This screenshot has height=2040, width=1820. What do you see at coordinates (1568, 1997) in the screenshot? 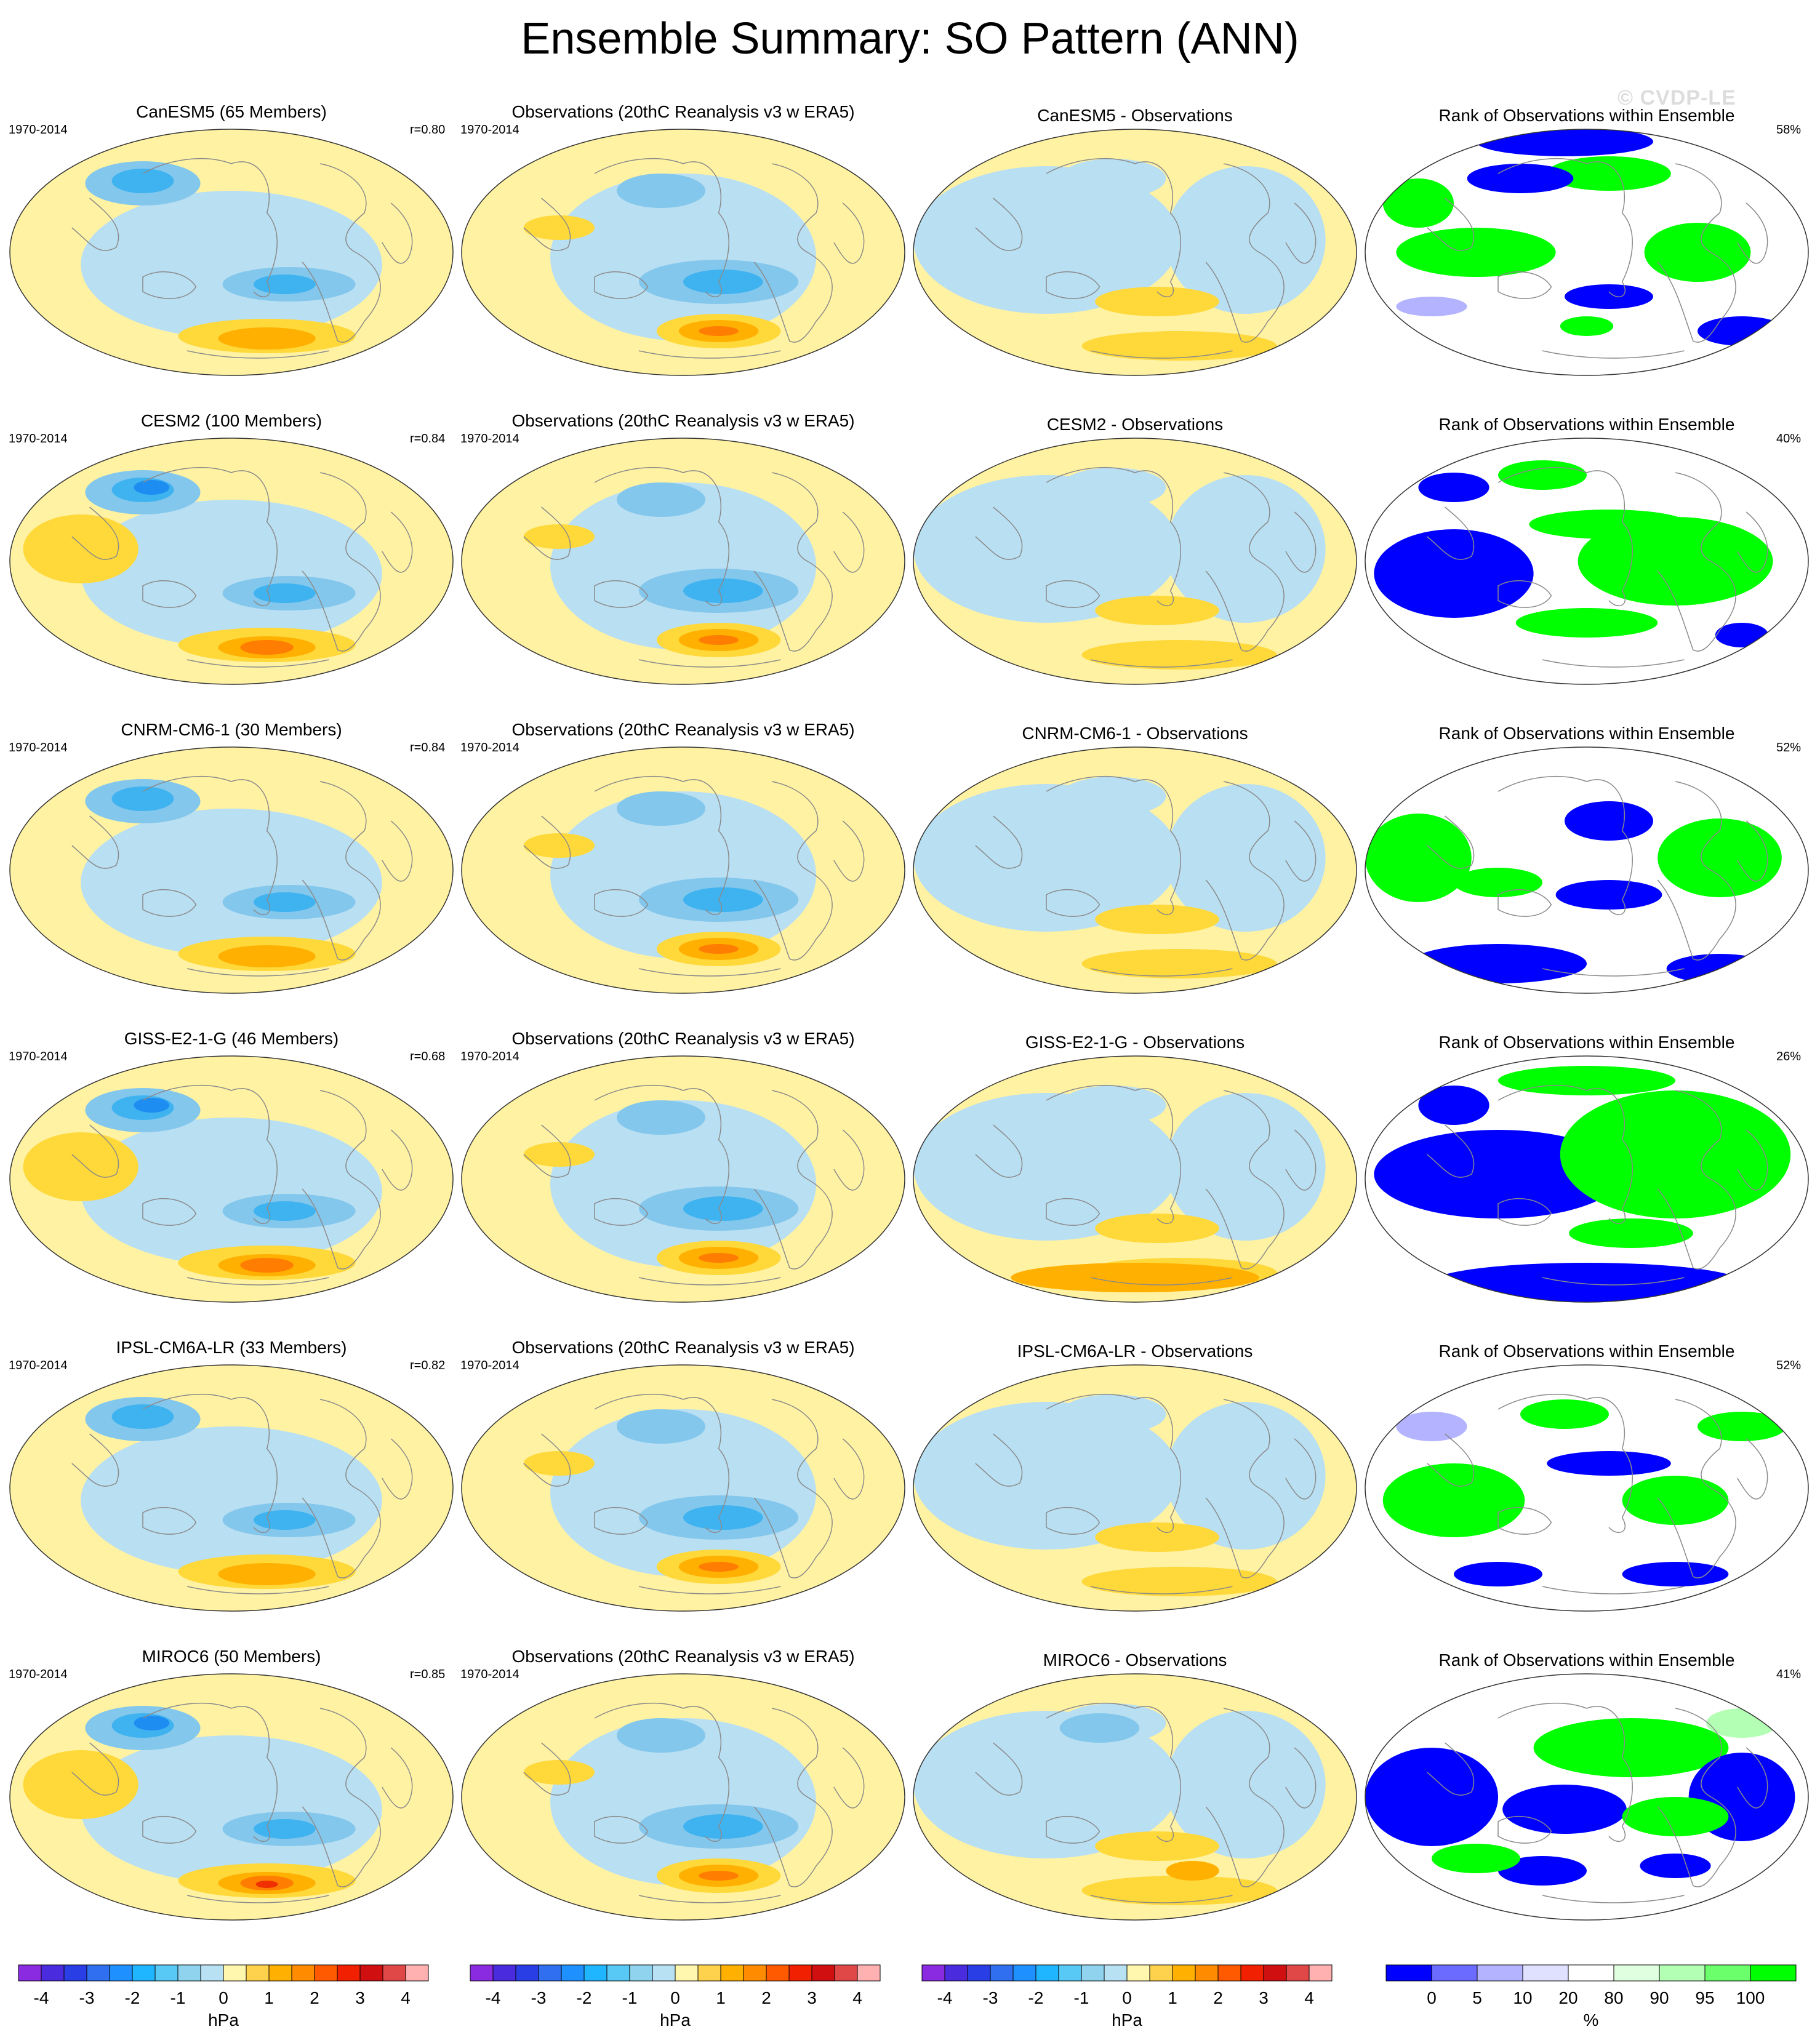
I see `colorbar-tick: 20` at bounding box center [1568, 1997].